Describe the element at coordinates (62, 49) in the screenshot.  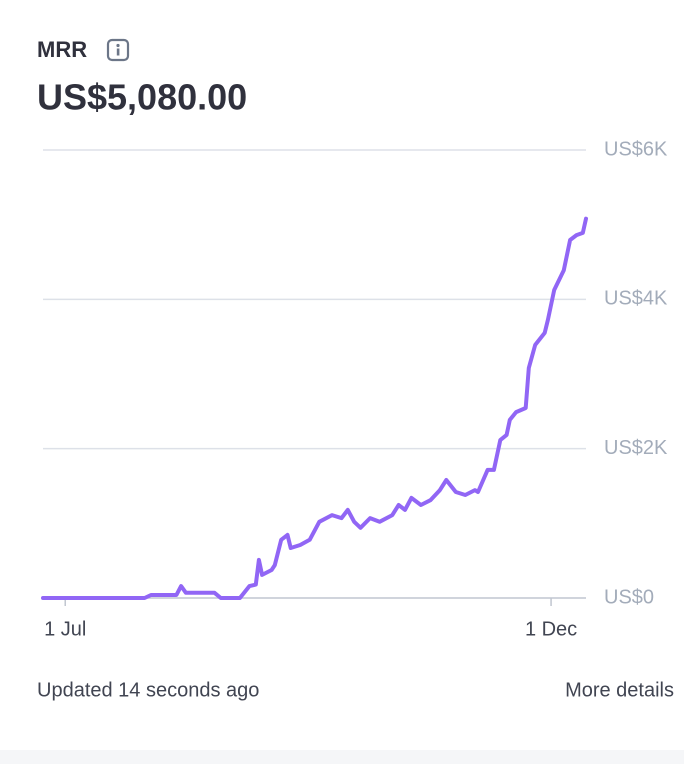
I see `card-title: MRR` at that location.